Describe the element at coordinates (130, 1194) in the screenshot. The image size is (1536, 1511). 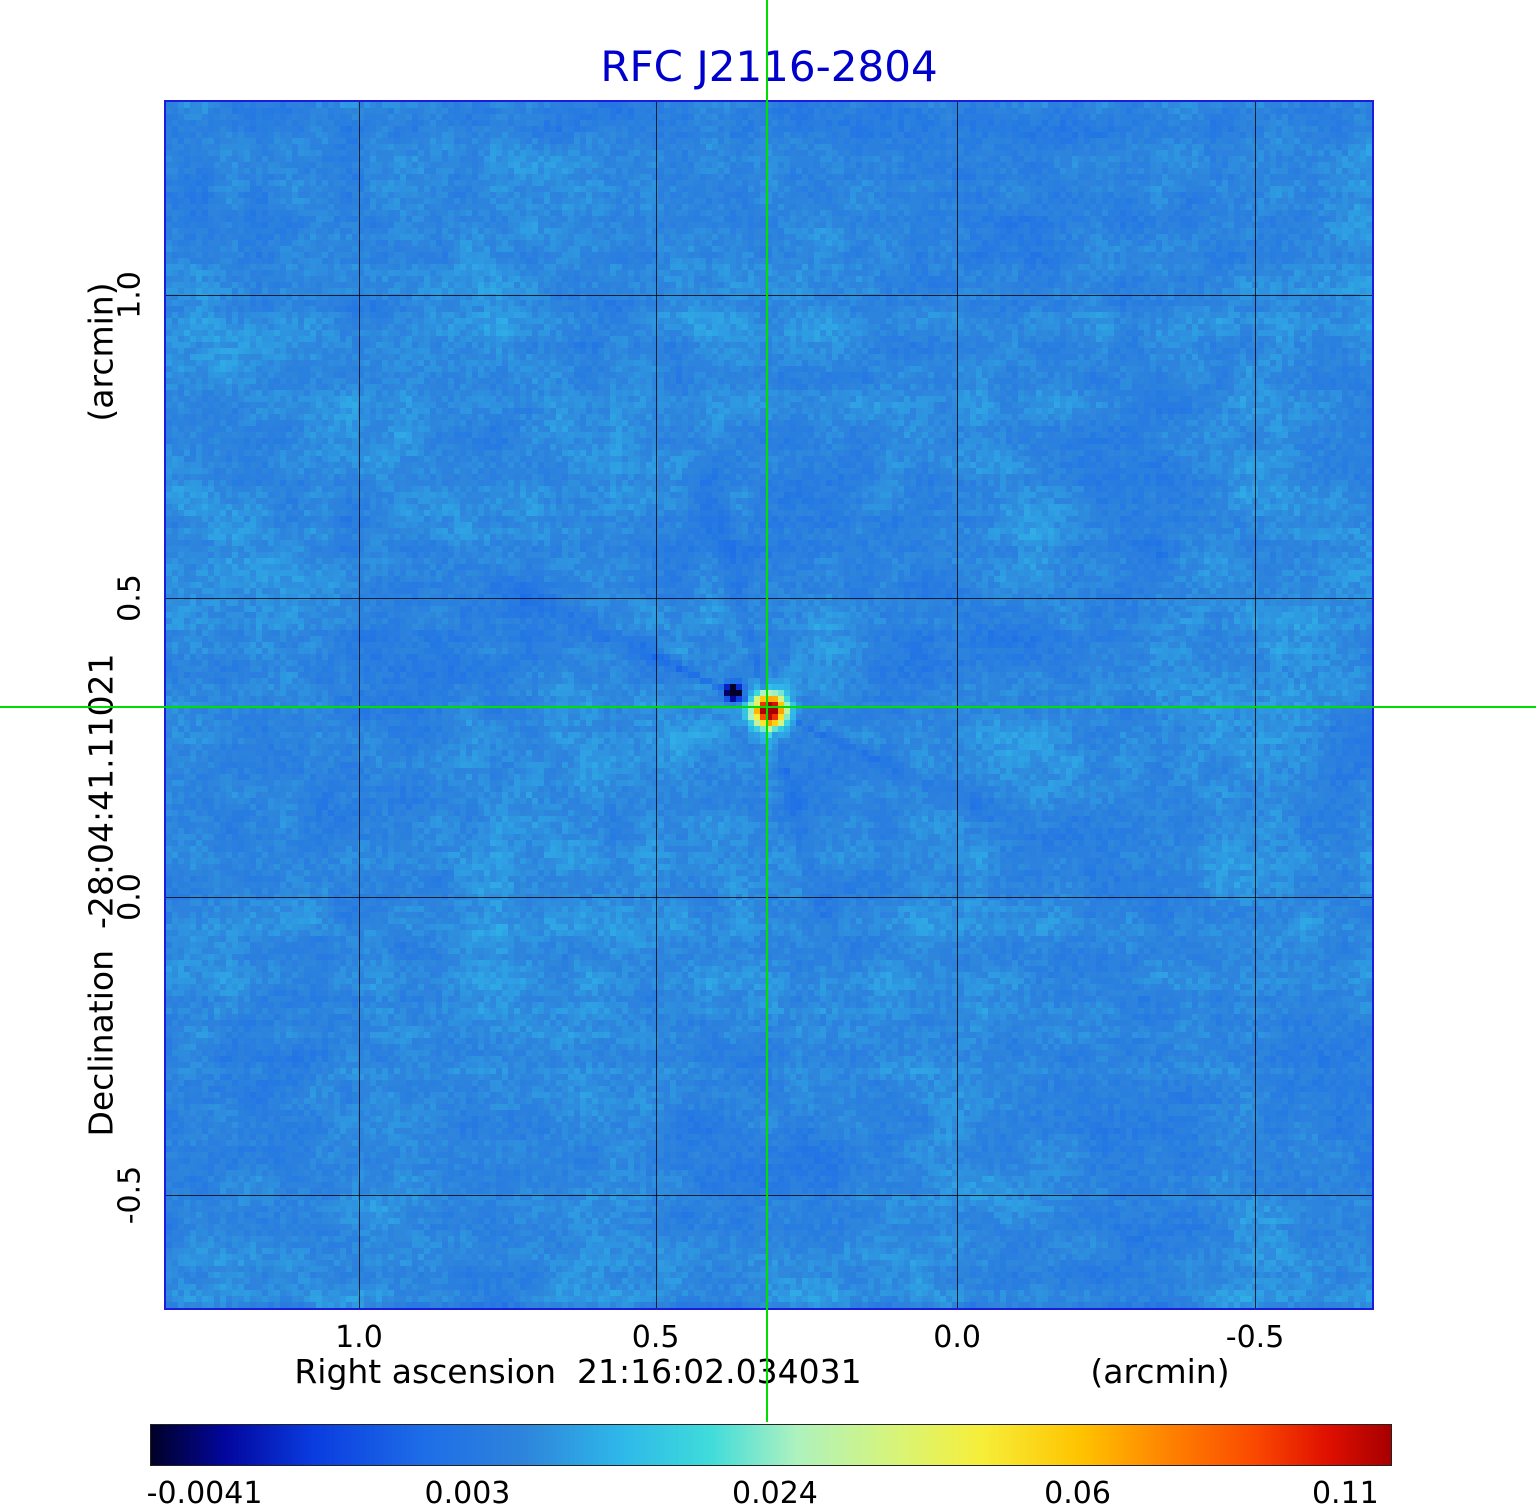
I see `y-tick-label: -0.5` at that location.